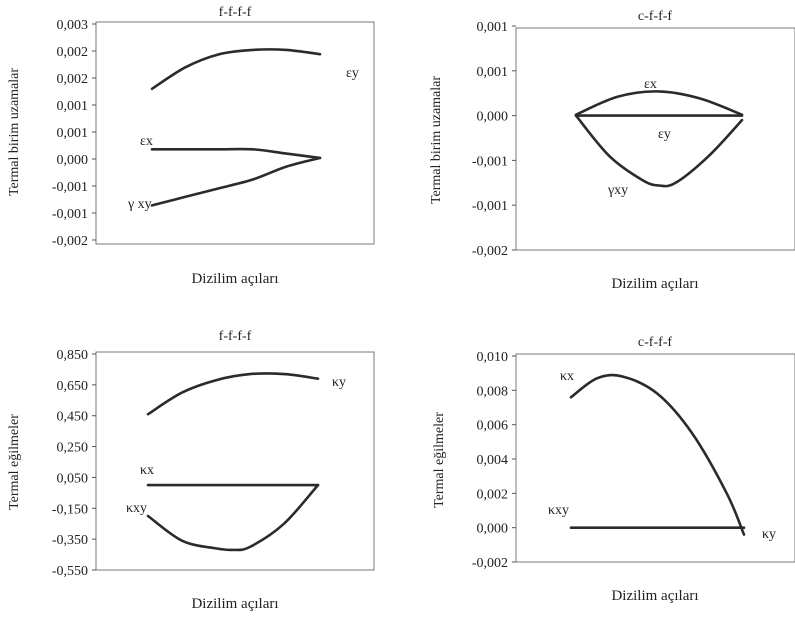 Image resolution: width=795 pixels, height=617 pixels. What do you see at coordinates (617, 190) in the screenshot?
I see `series-label: γxy` at bounding box center [617, 190].